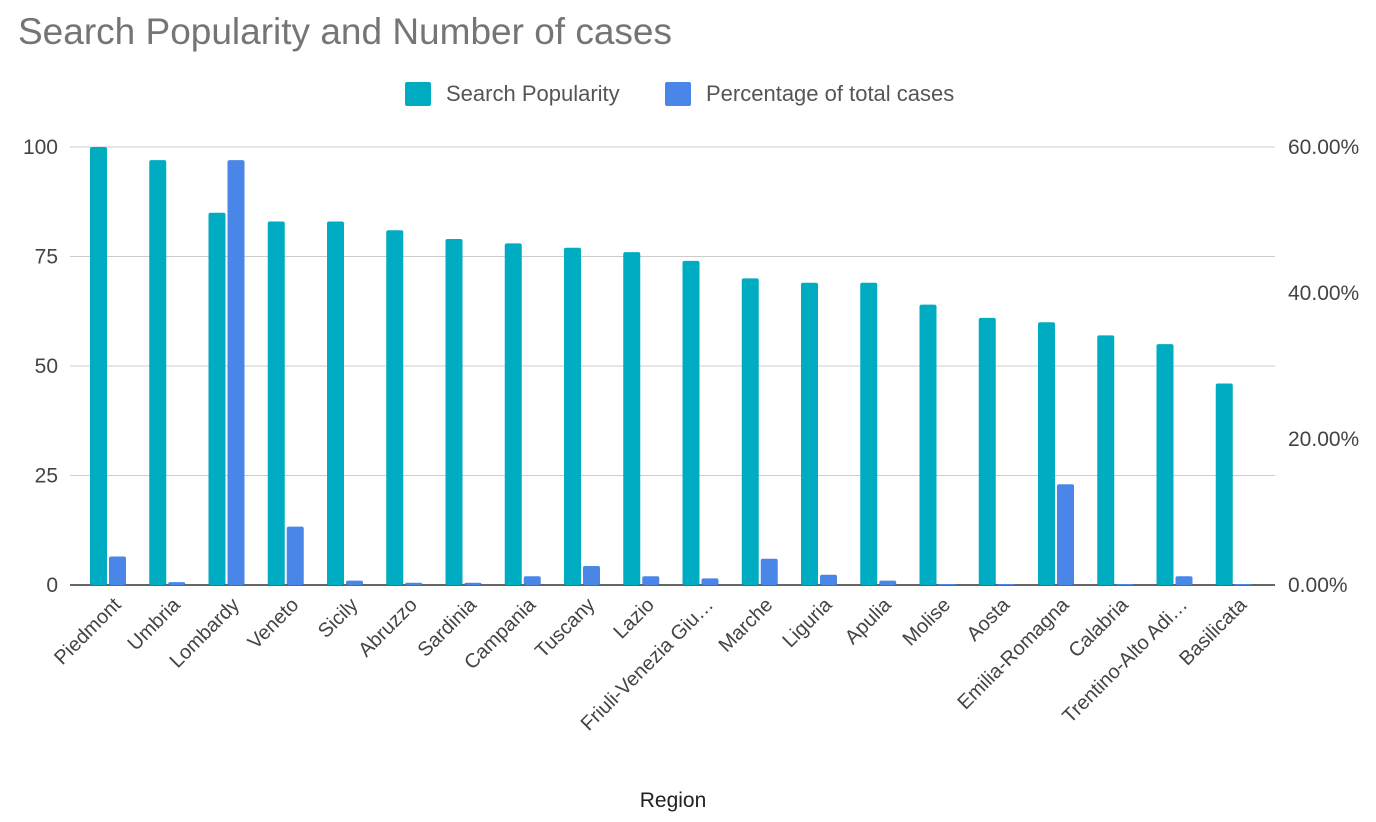 The height and width of the screenshot is (822, 1376). What do you see at coordinates (1323, 439) in the screenshot?
I see `y2-tick-label: 20.00%` at bounding box center [1323, 439].